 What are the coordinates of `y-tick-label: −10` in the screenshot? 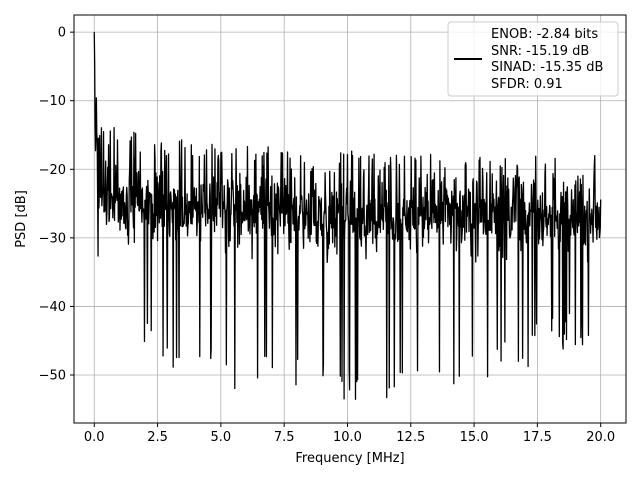 It's located at (52, 101).